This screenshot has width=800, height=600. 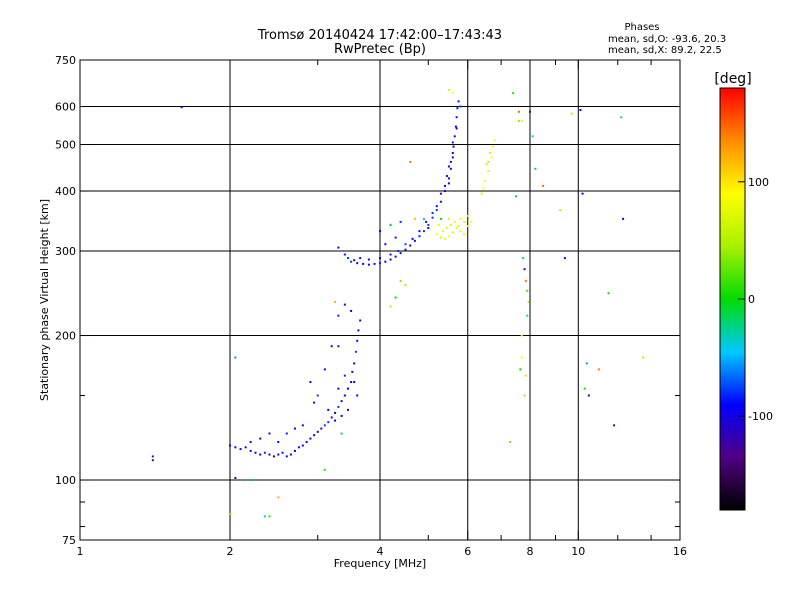 What do you see at coordinates (578, 551) in the screenshot?
I see `x-tick-label: 10` at bounding box center [578, 551].